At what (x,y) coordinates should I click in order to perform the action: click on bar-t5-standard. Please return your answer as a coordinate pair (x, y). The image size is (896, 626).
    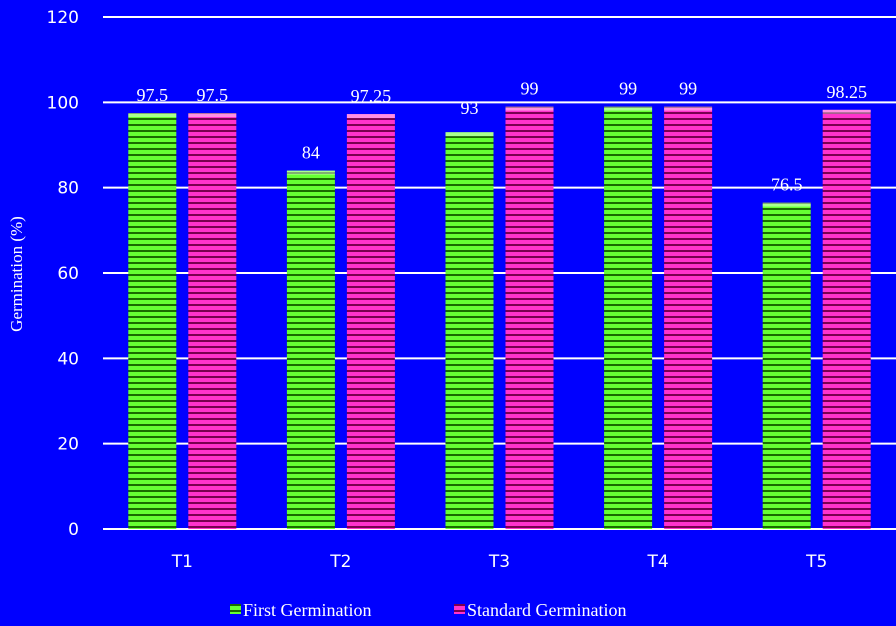
    Looking at the image, I should click on (846, 319).